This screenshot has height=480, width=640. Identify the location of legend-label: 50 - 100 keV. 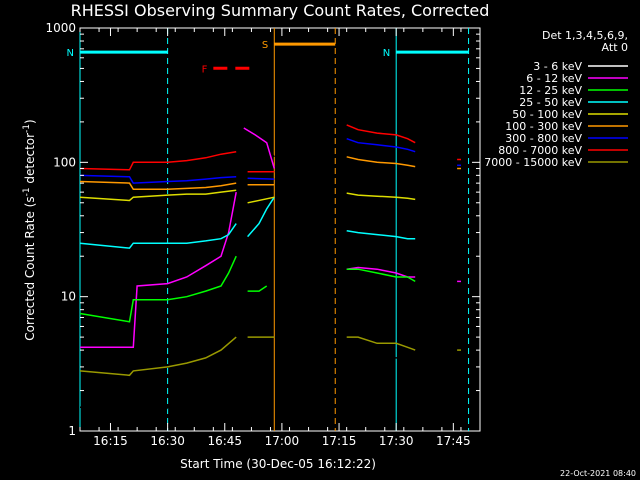
(547, 114).